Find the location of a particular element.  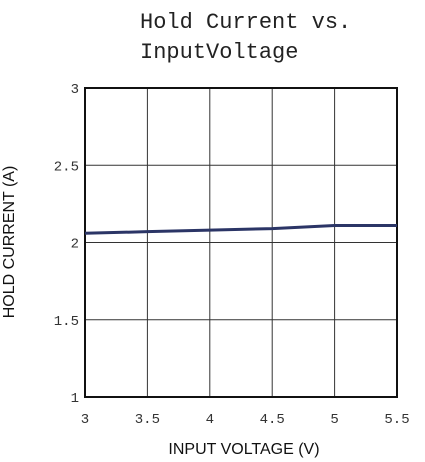

x-tick-label: 5 is located at coordinates (334, 420).